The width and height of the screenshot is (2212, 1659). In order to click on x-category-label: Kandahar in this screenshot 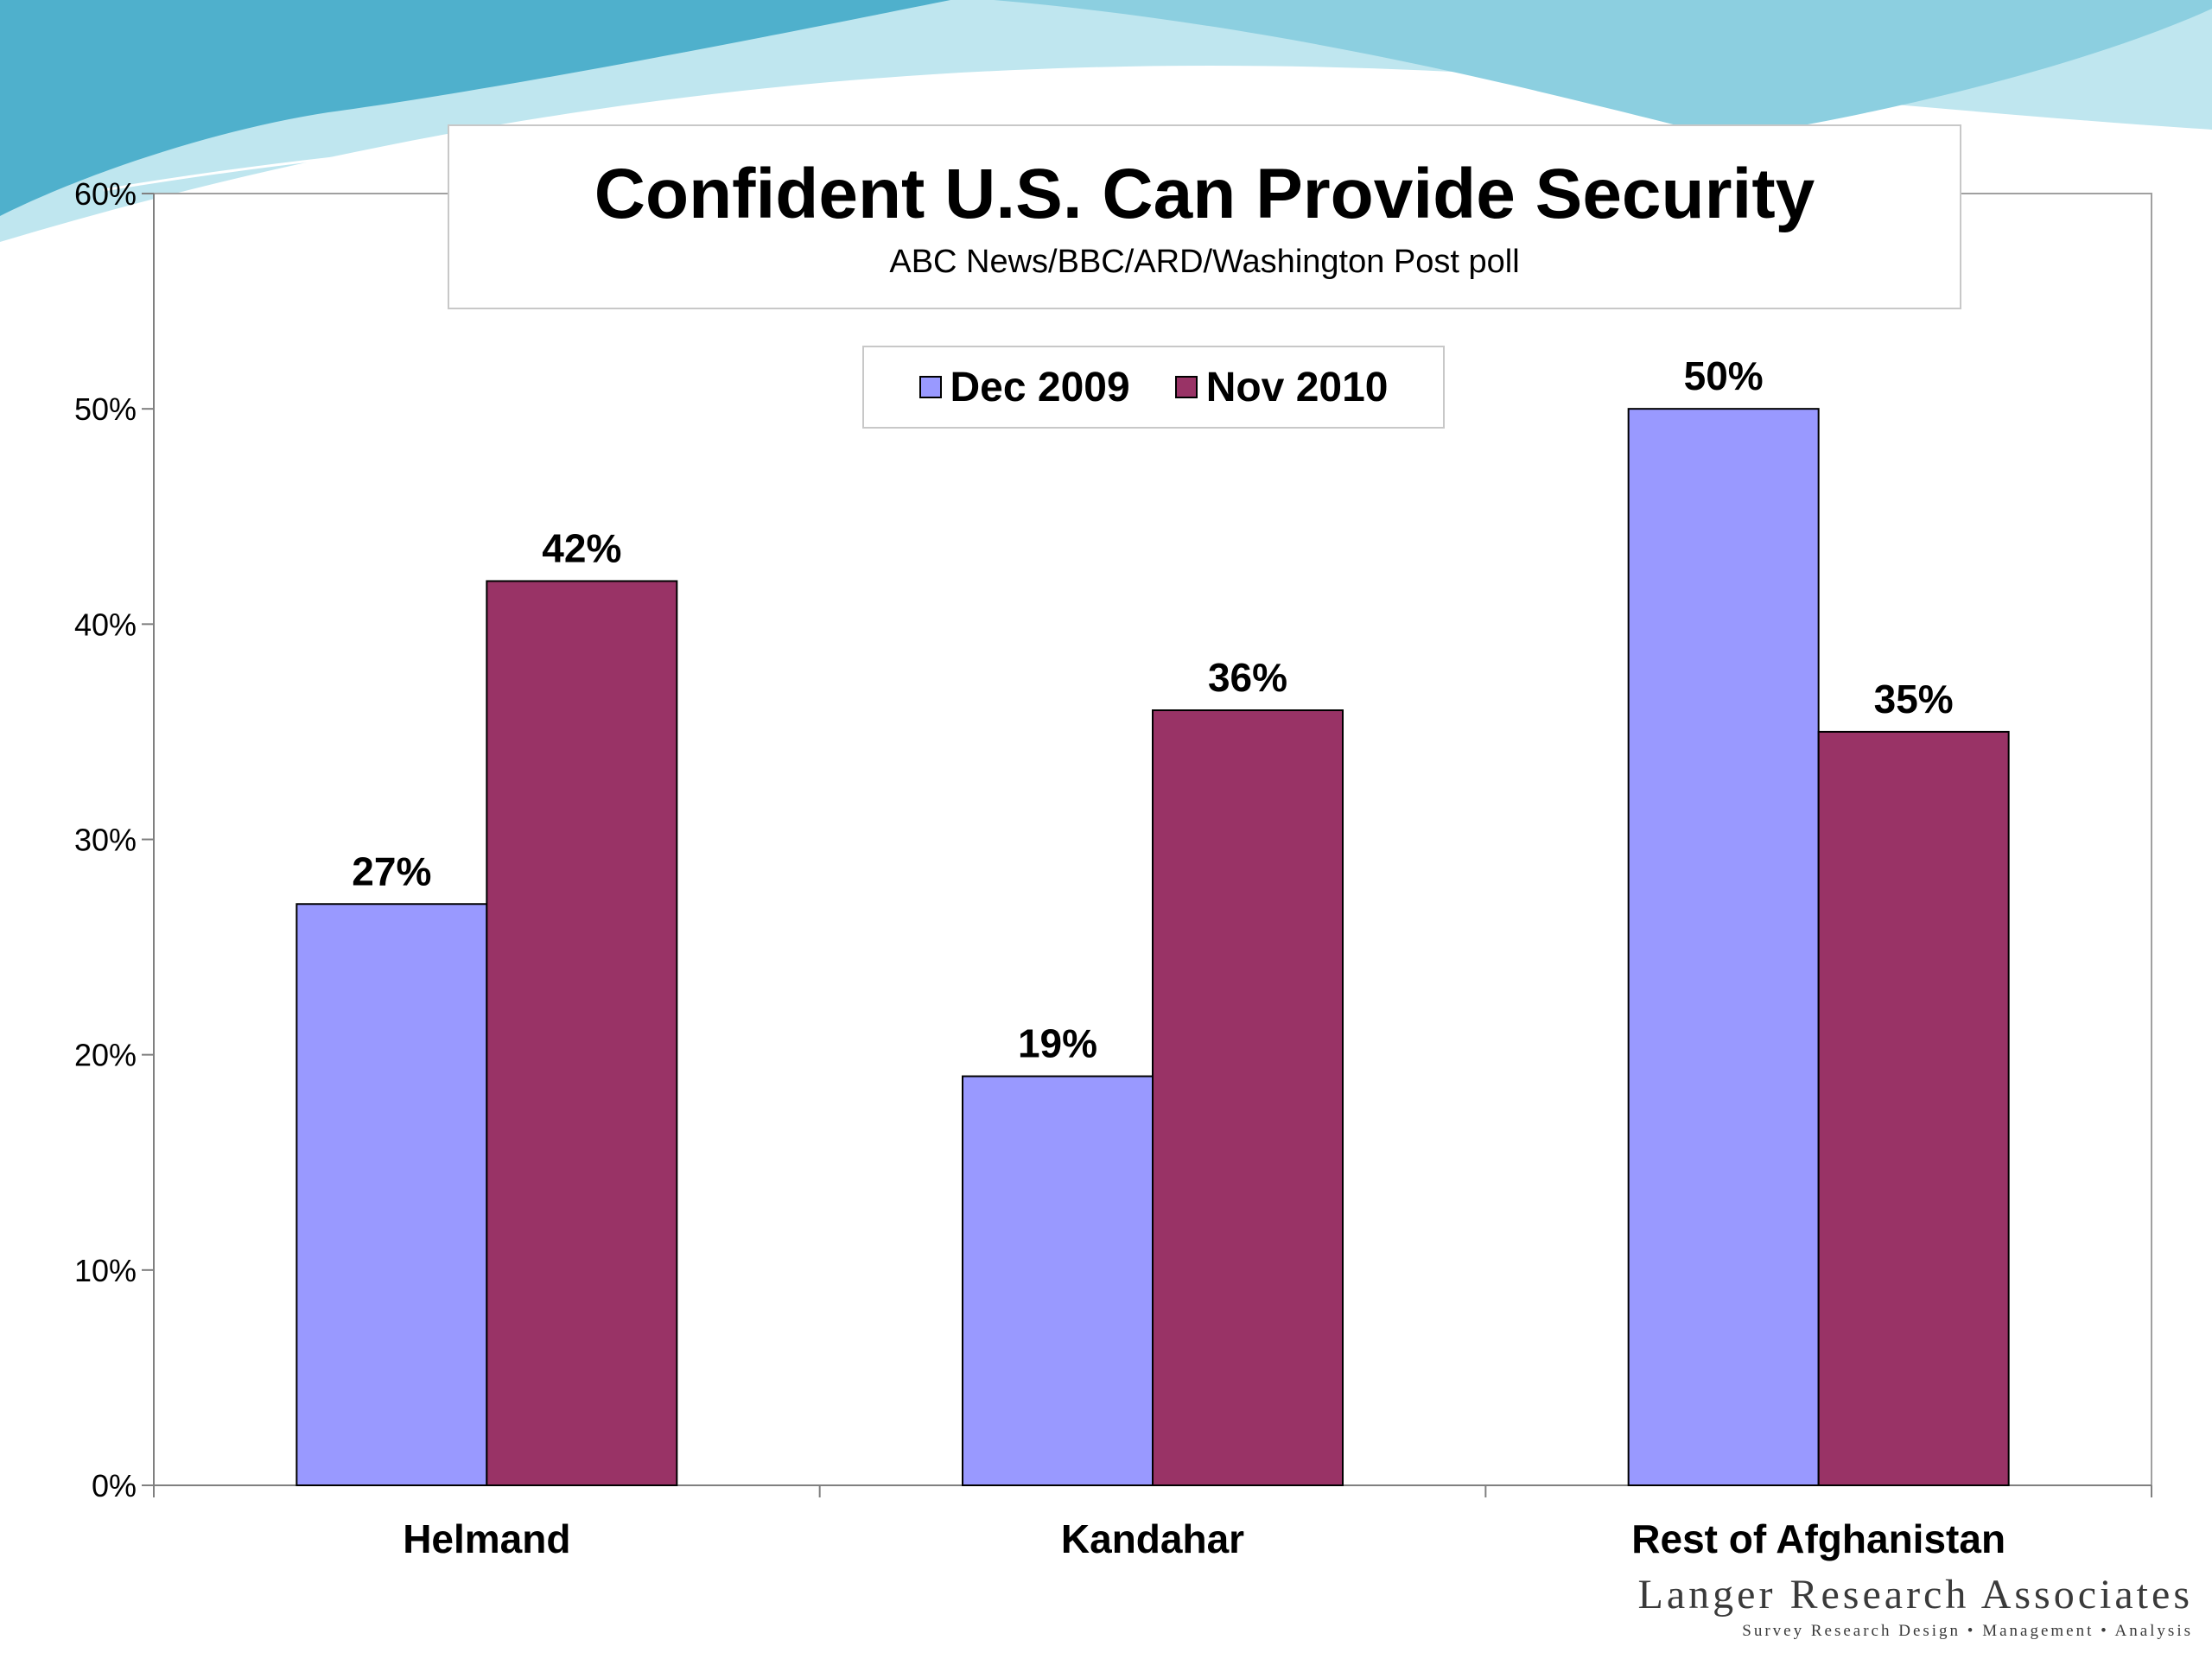, I will do `click(1152, 1538)`.